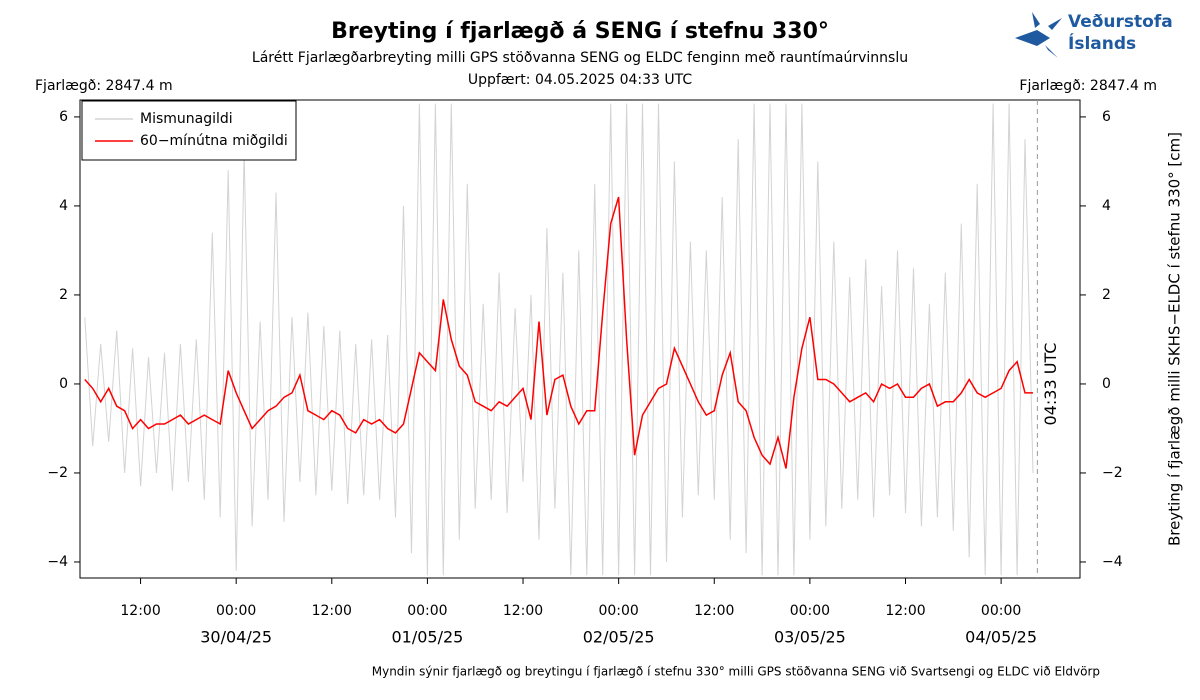  I want to click on logo: Veðurstofa Íslands, so click(1094, 35).